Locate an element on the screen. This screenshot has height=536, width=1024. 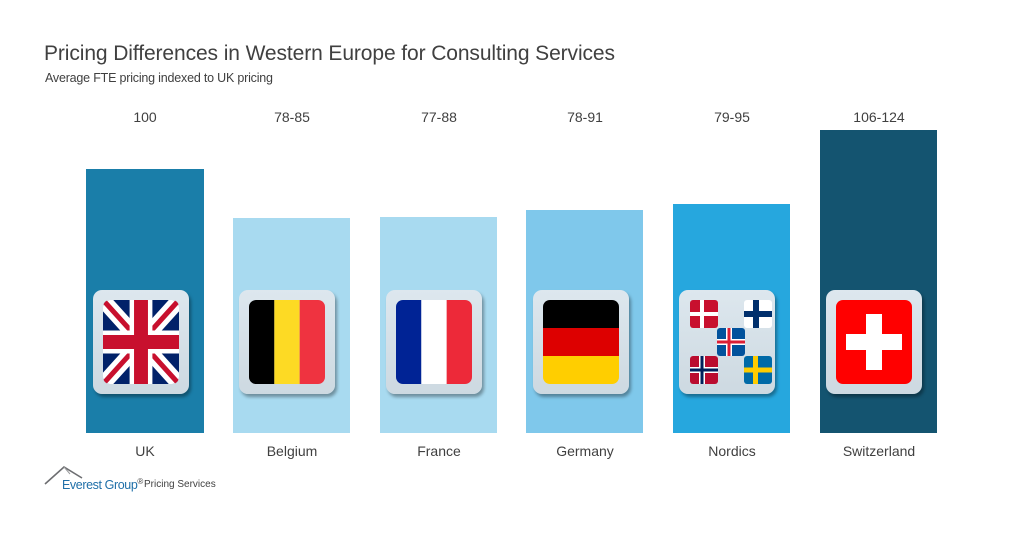
category-label-nordics: Nordics is located at coordinates (732, 451).